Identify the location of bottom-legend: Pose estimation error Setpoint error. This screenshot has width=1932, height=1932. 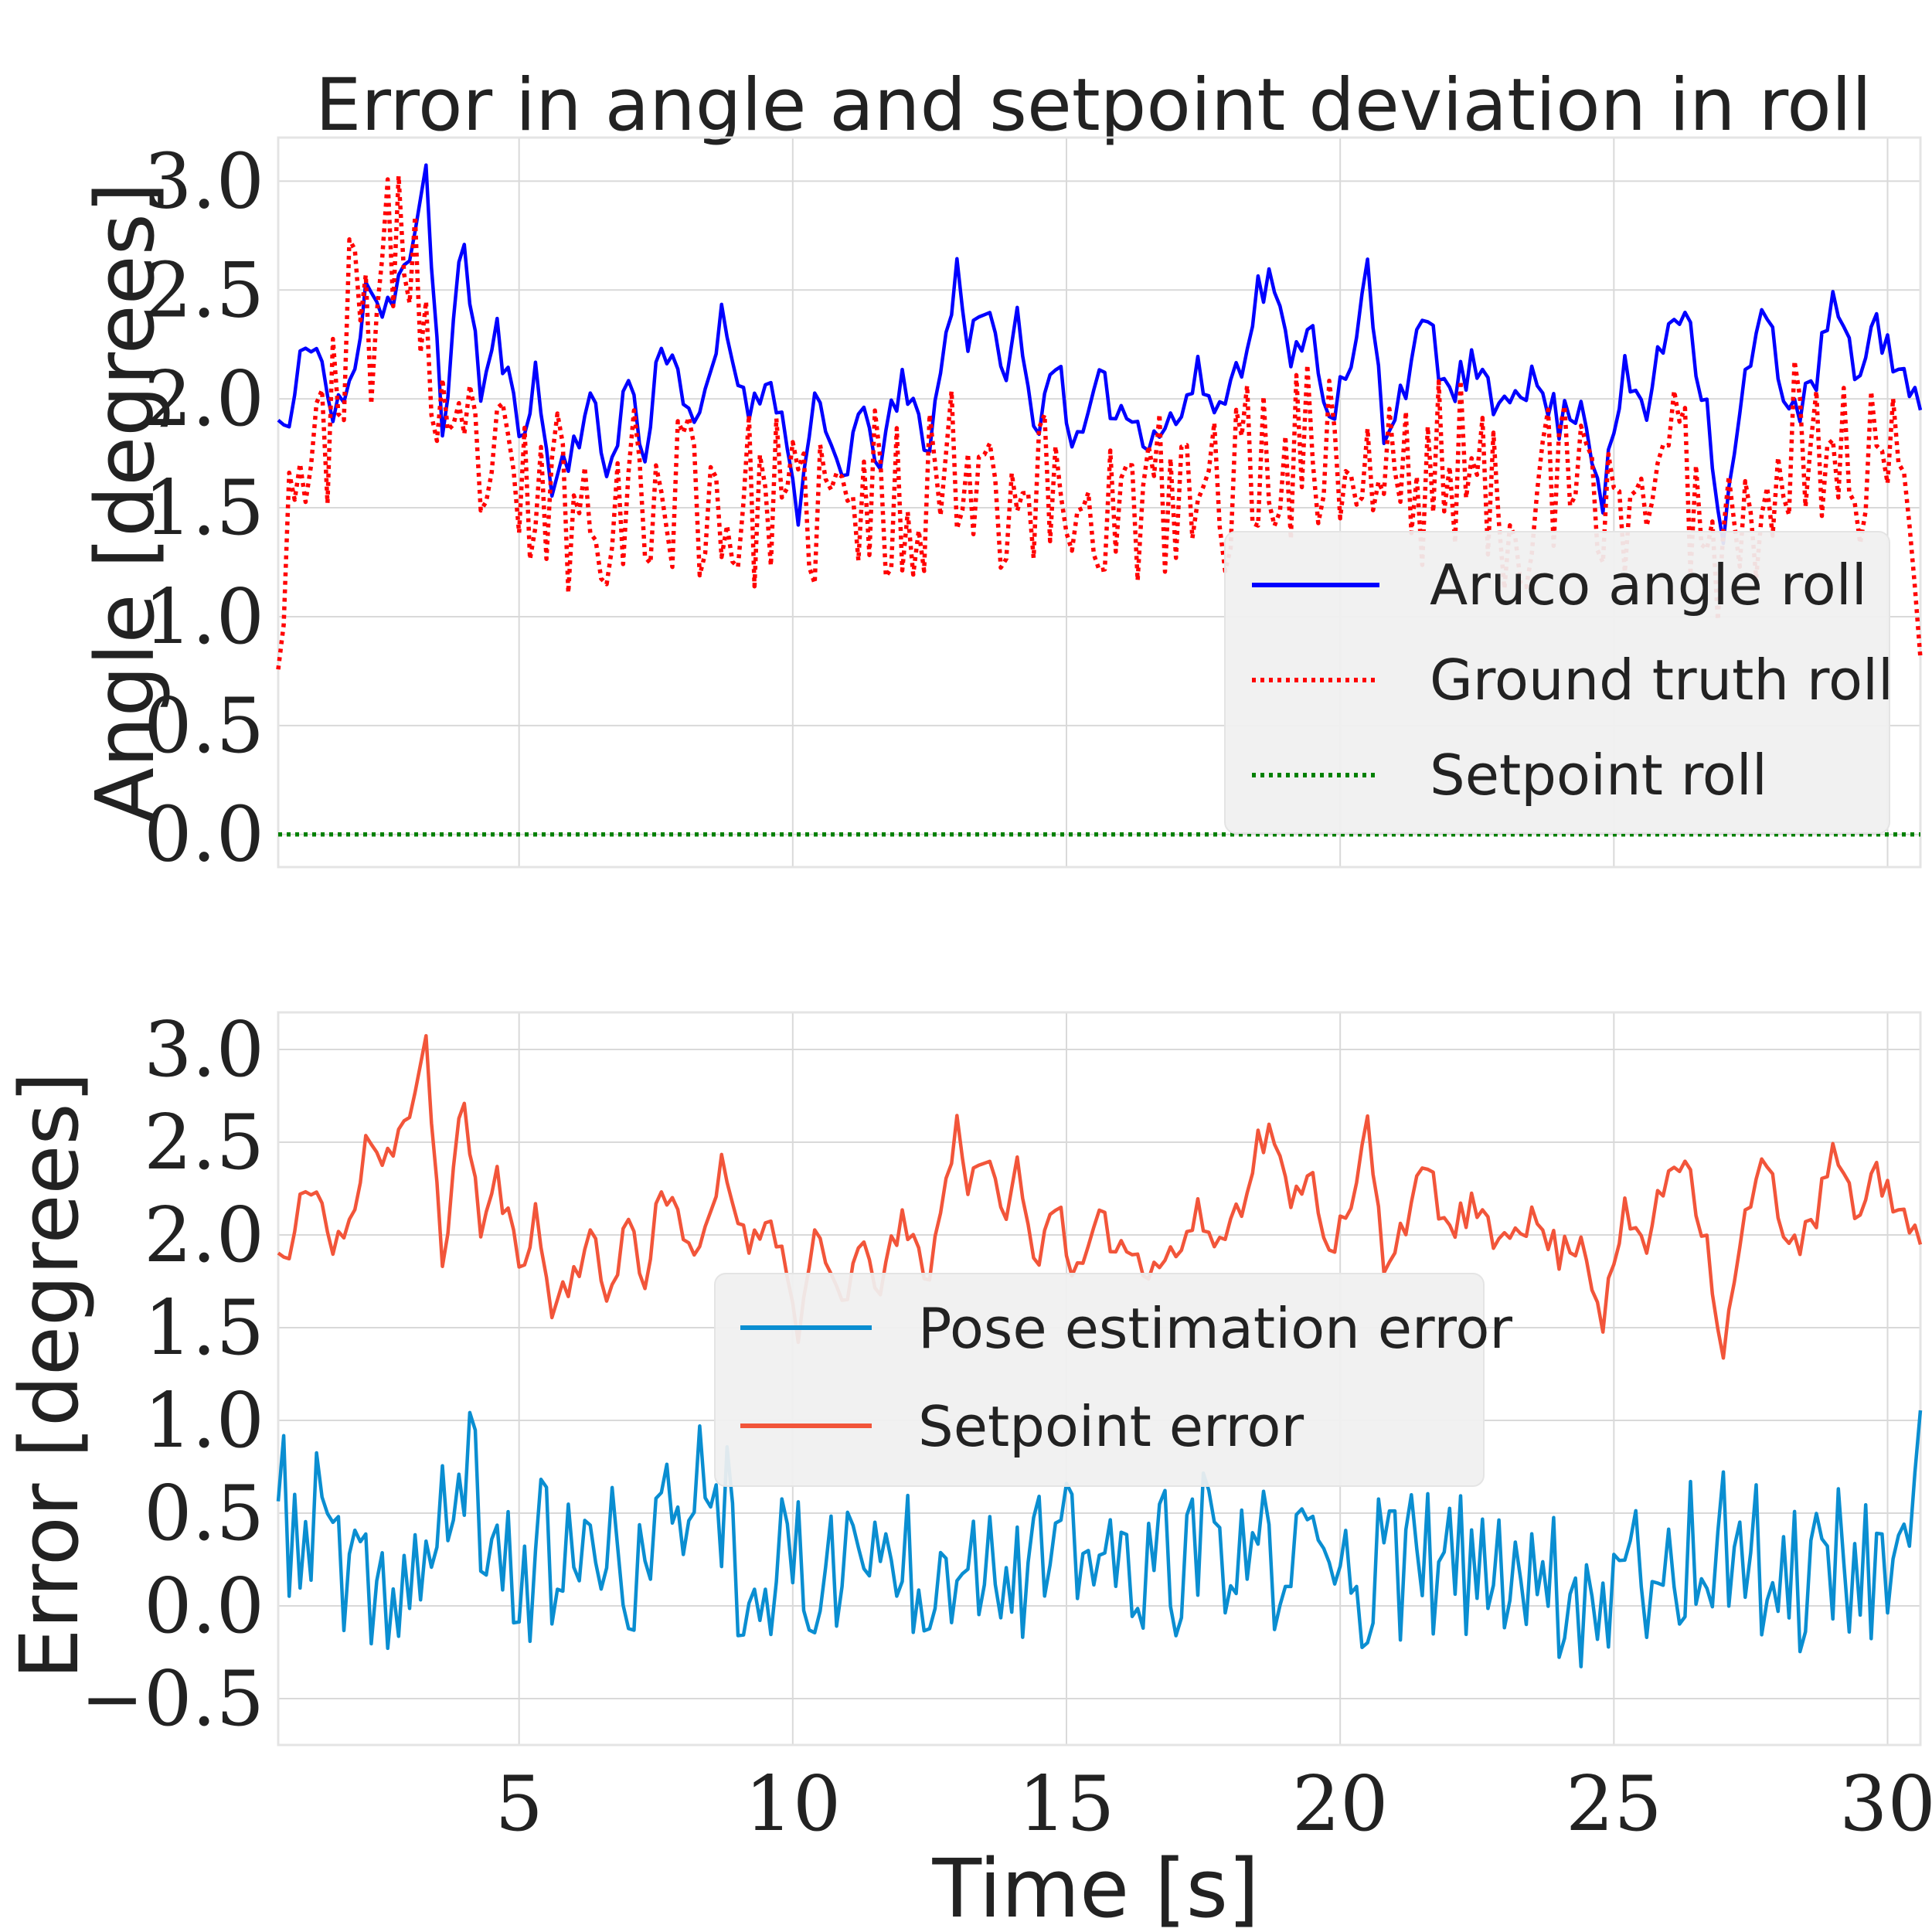
(1113, 1380).